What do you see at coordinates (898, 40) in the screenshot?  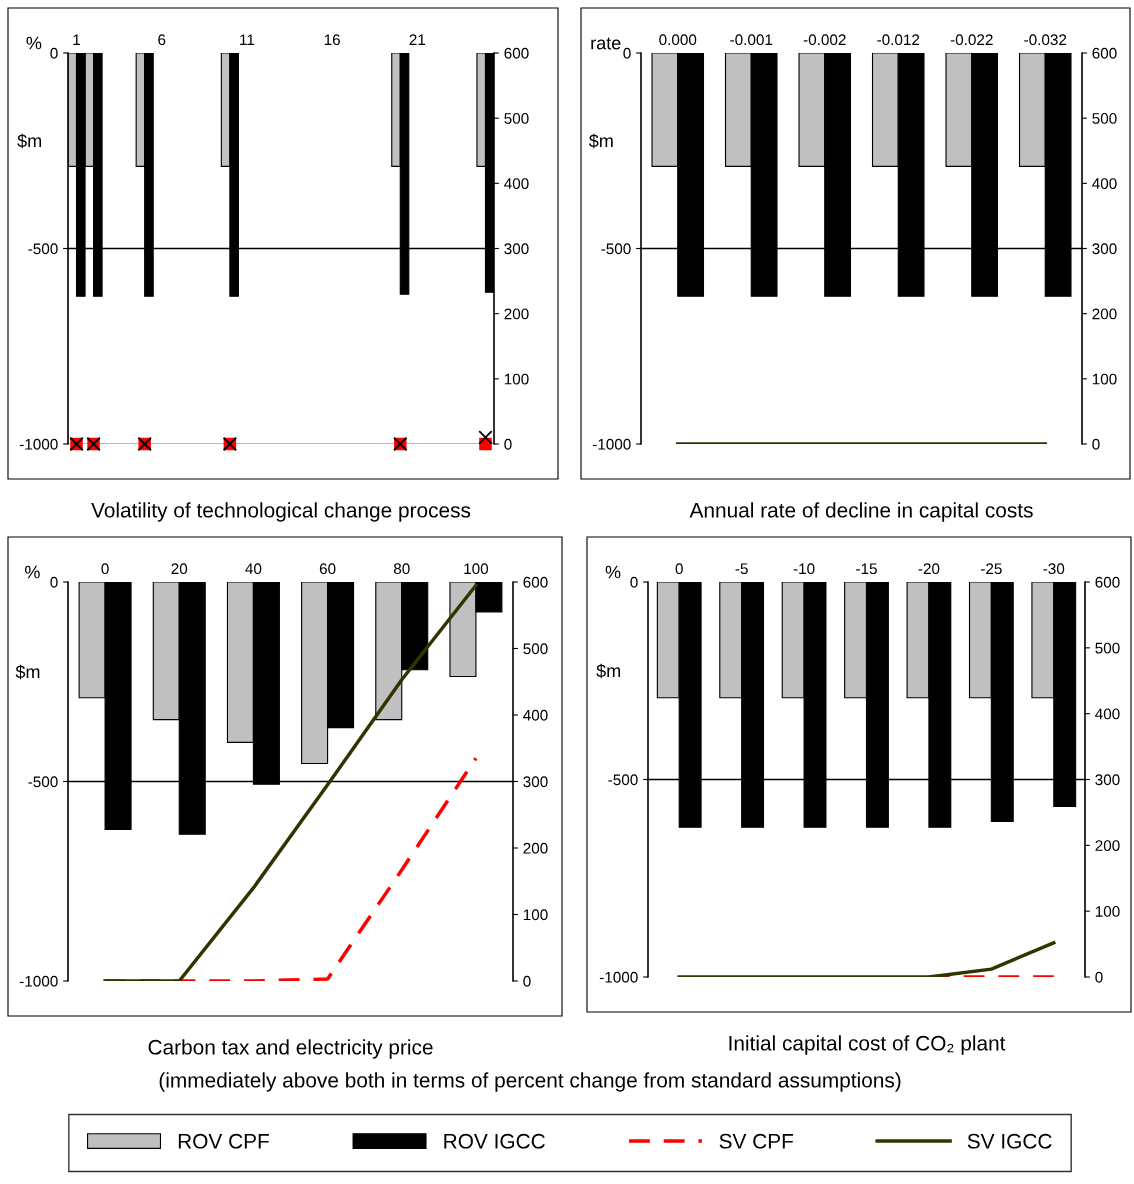 I see `x-tick-label: -0.012` at bounding box center [898, 40].